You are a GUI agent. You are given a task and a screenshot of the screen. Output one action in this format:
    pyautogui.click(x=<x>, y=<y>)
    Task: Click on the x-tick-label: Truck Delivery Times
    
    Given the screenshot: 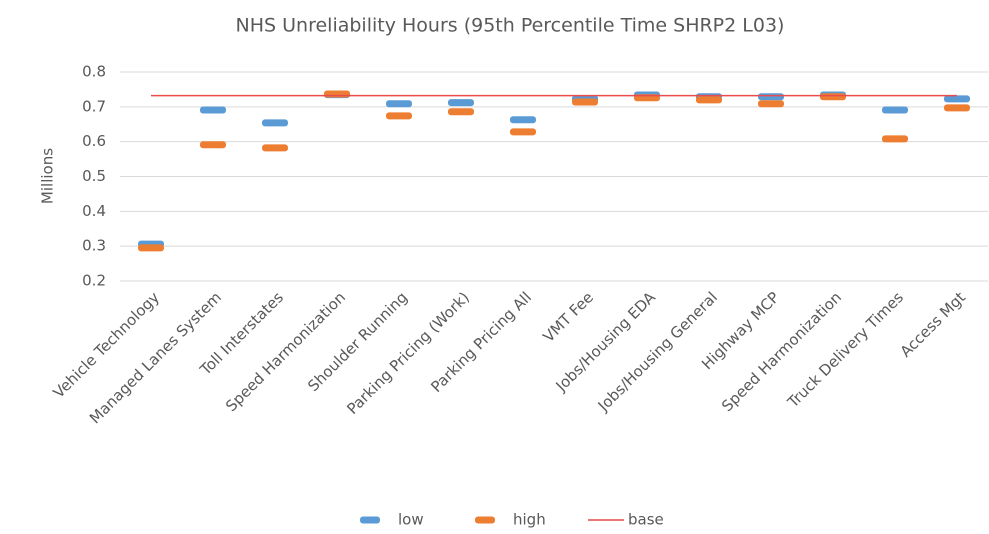 What is the action you would take?
    pyautogui.click(x=845, y=350)
    